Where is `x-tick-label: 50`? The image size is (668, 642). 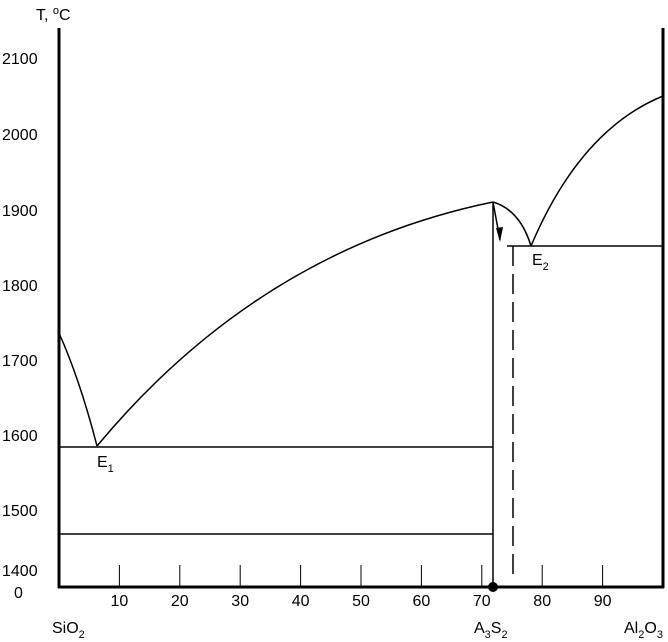
x-tick-label: 50 is located at coordinates (361, 601).